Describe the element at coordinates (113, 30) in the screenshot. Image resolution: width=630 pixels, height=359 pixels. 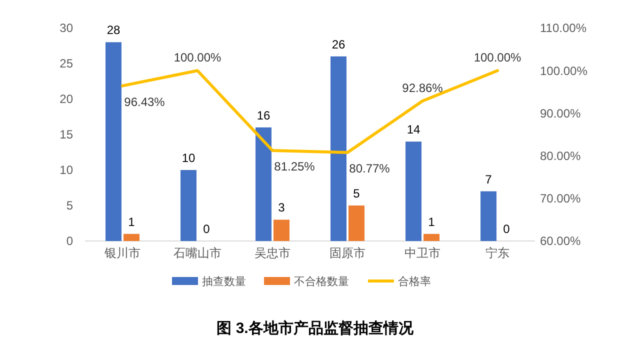
I see `data-label: 28` at that location.